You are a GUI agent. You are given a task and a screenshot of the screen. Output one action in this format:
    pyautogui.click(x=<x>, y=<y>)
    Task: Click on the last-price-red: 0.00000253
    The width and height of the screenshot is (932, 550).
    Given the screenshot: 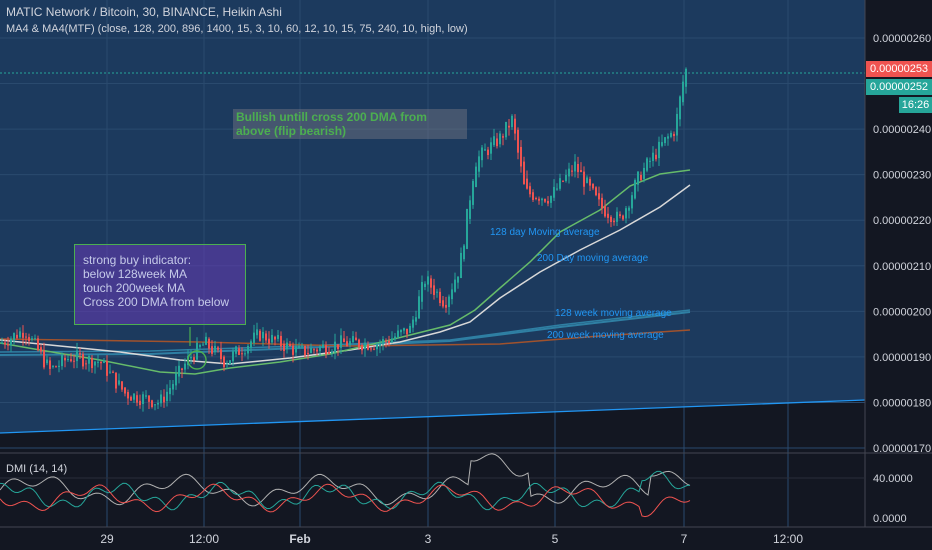 What is the action you would take?
    pyautogui.click(x=899, y=69)
    